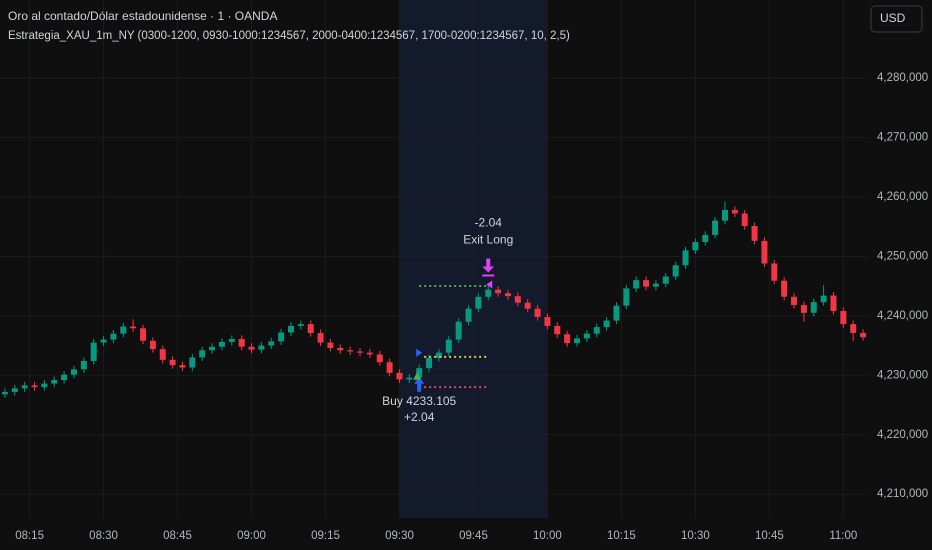  I want to click on y-tick-label: 4,240,000, so click(902, 316).